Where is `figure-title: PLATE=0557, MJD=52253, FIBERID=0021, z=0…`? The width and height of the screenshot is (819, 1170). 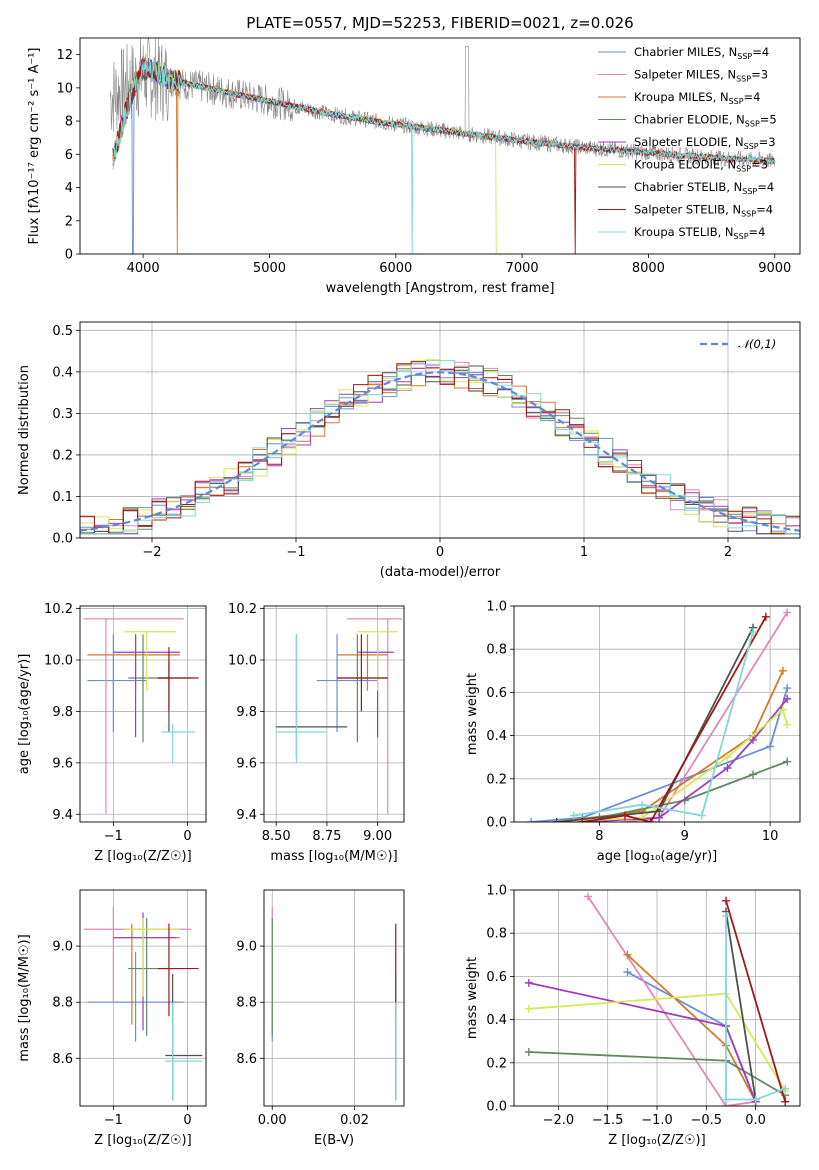 figure-title: PLATE=0557, MJD=52253, FIBERID=0021, z=0… is located at coordinates (439, 23).